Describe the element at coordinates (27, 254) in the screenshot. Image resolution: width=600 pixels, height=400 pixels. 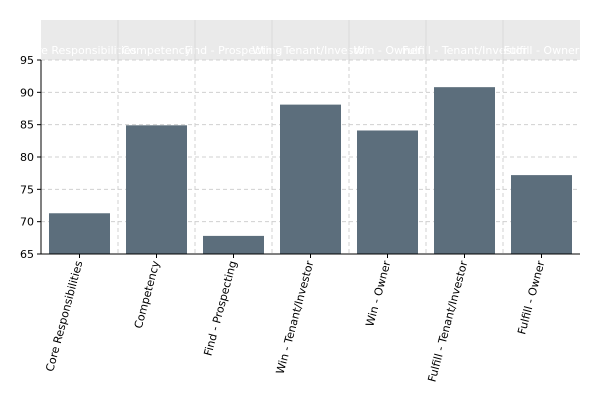
I see `y-tick-label: 65` at that location.